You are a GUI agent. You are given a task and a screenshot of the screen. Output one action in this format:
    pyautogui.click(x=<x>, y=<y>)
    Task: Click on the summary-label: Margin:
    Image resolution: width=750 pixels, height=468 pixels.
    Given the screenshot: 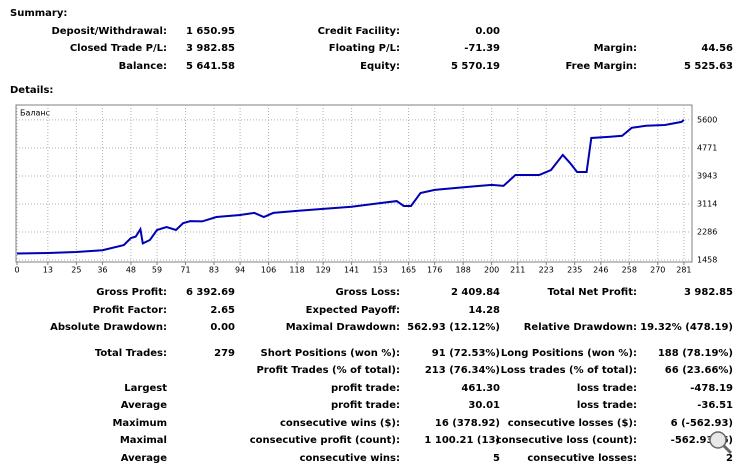 What is the action you would take?
    pyautogui.click(x=615, y=48)
    